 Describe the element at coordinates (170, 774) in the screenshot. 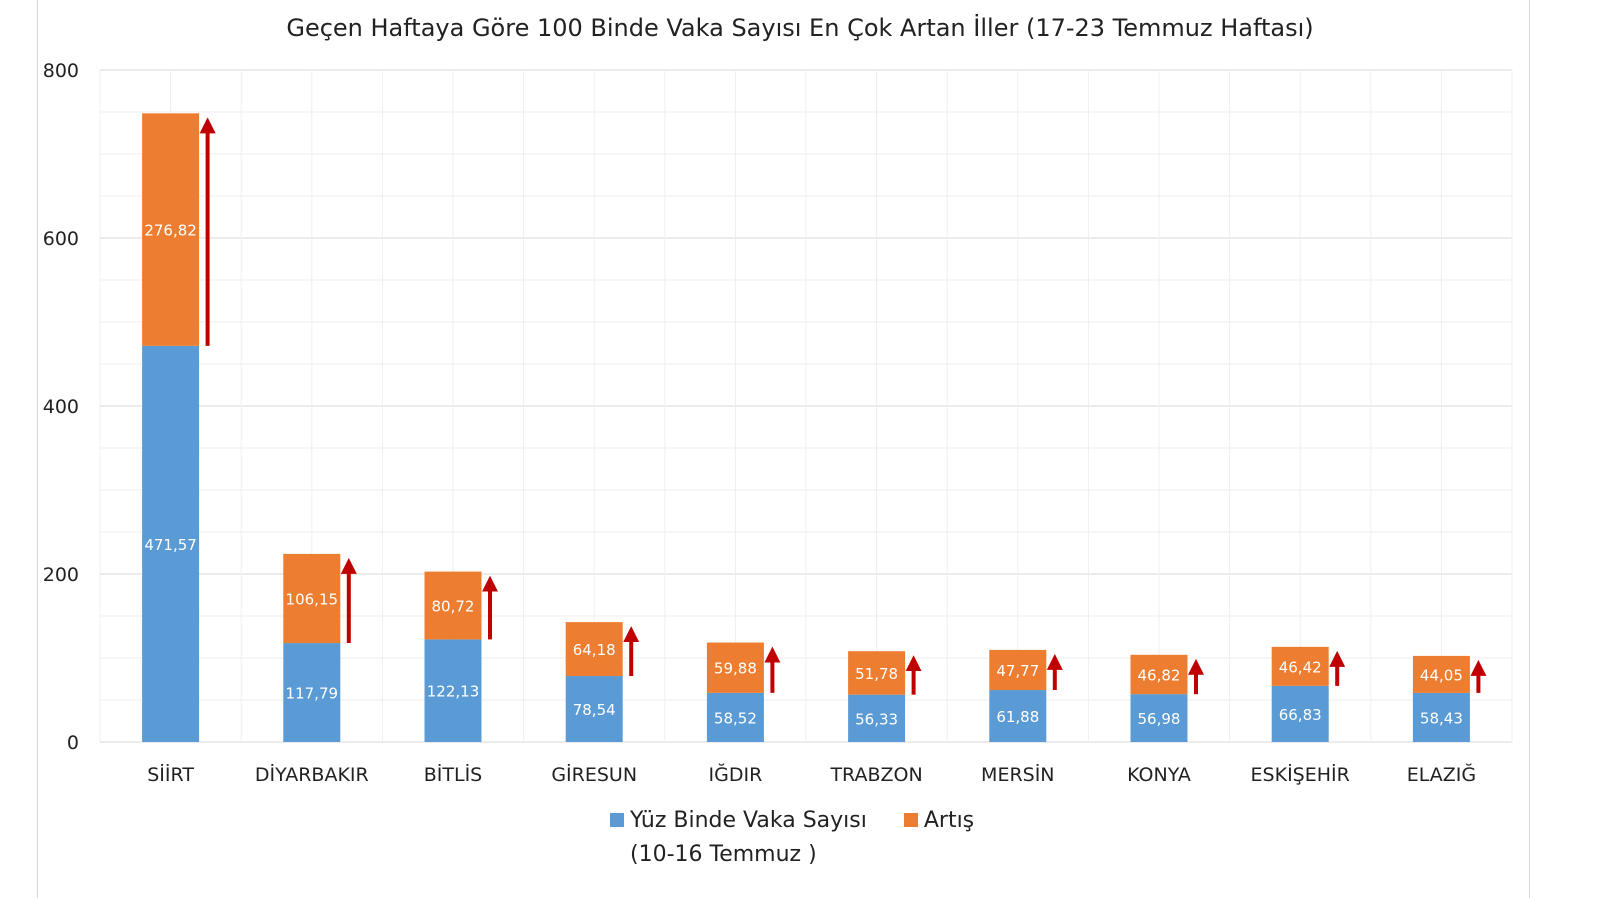

I see `x-tick-label: SİİRT` at that location.